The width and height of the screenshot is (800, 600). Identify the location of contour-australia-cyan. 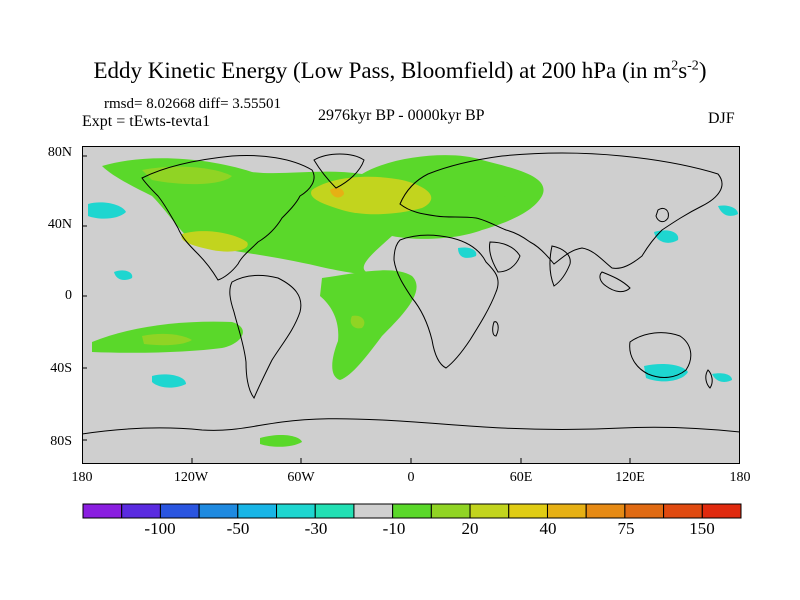
(666, 373).